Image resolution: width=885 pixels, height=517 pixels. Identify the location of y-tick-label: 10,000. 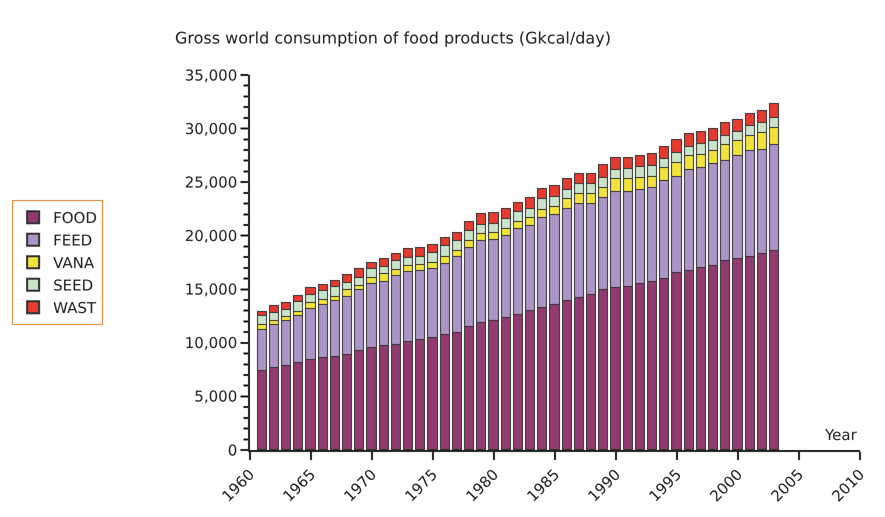
(211, 343).